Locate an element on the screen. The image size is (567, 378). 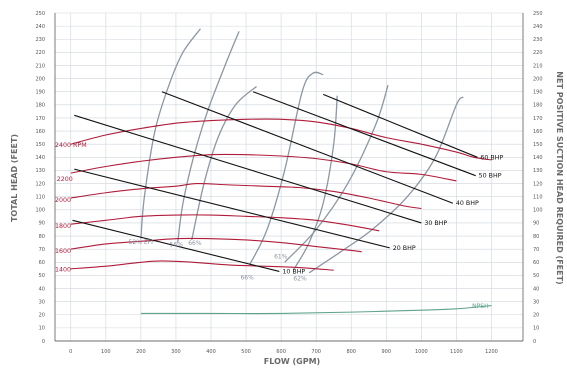
rpm-label-1600-rpm: 1600 is located at coordinates (63, 251).